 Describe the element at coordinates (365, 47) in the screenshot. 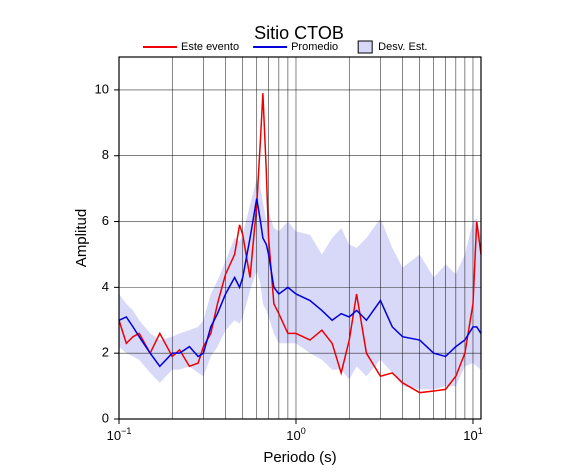

I see `legend-swatch` at that location.